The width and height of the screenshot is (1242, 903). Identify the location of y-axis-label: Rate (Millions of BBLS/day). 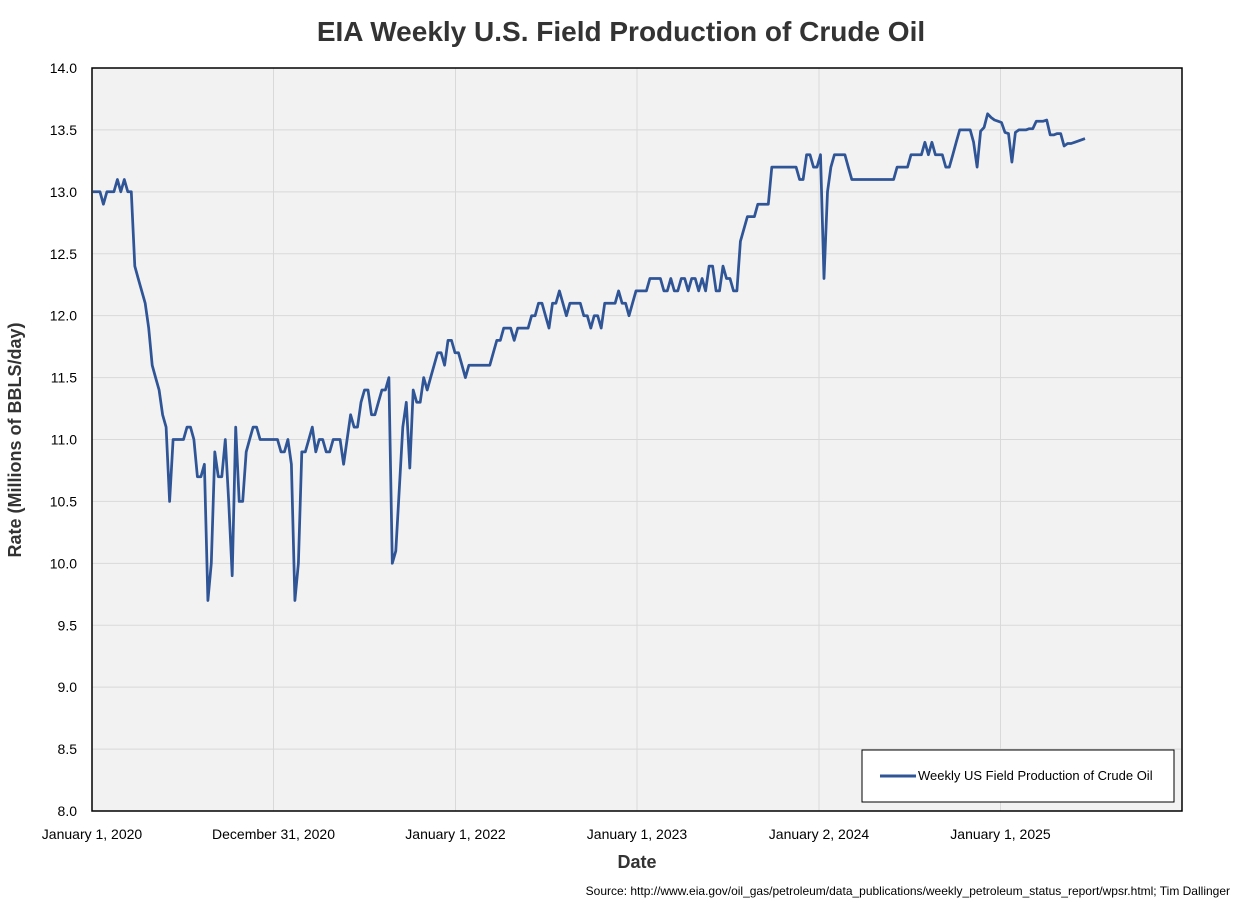
(15, 439).